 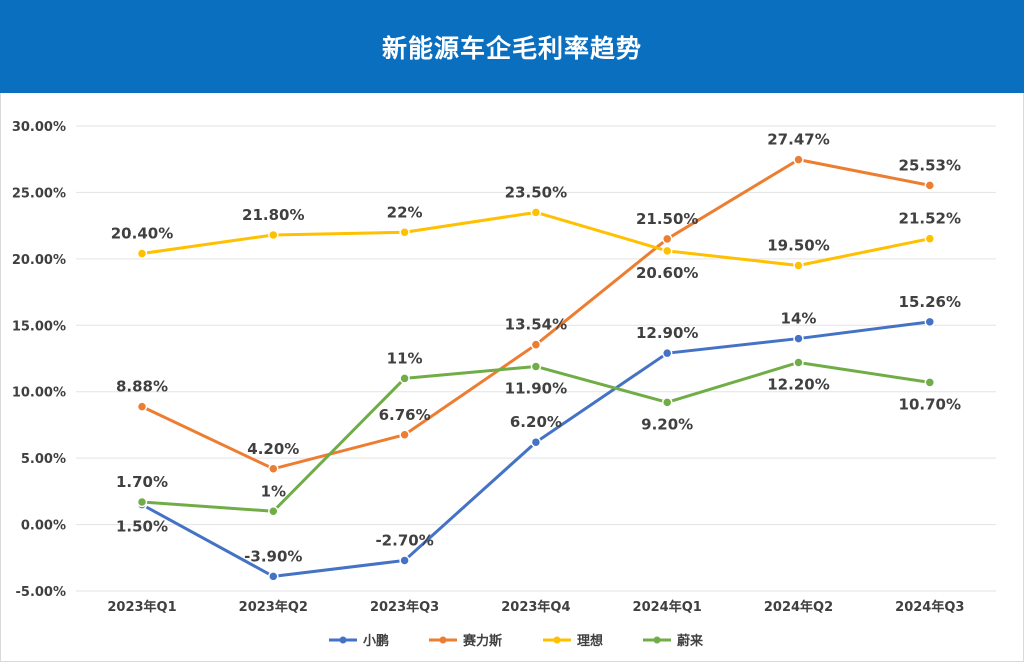 I want to click on data-label: 14%, so click(x=799, y=319).